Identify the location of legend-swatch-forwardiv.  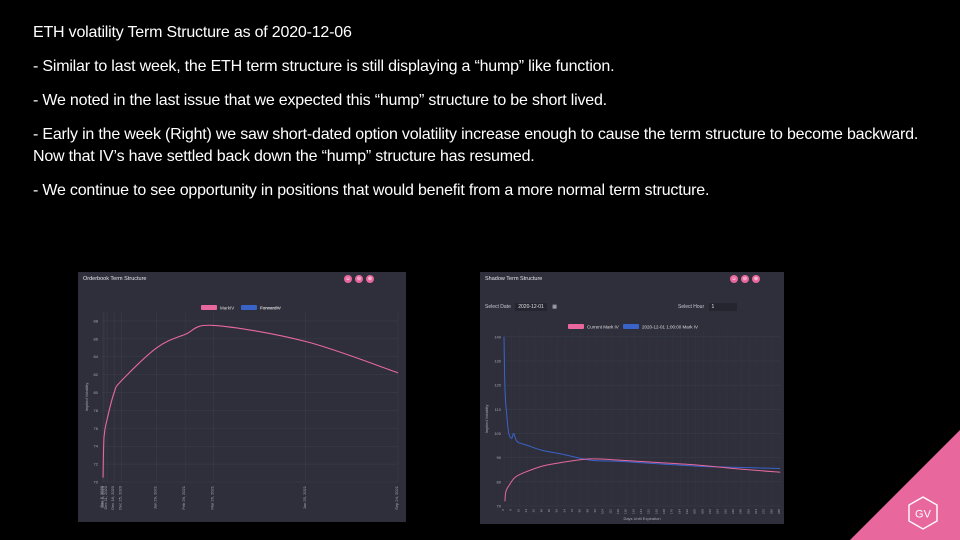
(249, 307).